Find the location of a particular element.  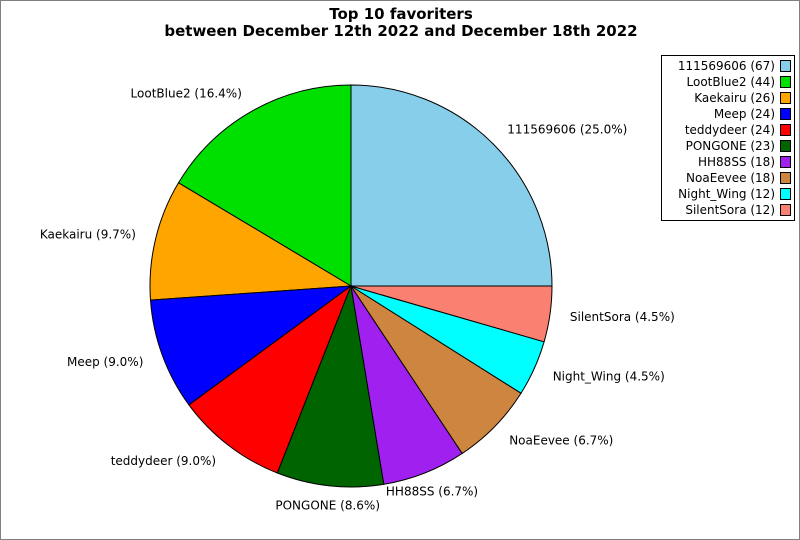

legend-item-teddydeer: teddydeer (24) is located at coordinates (727, 130).